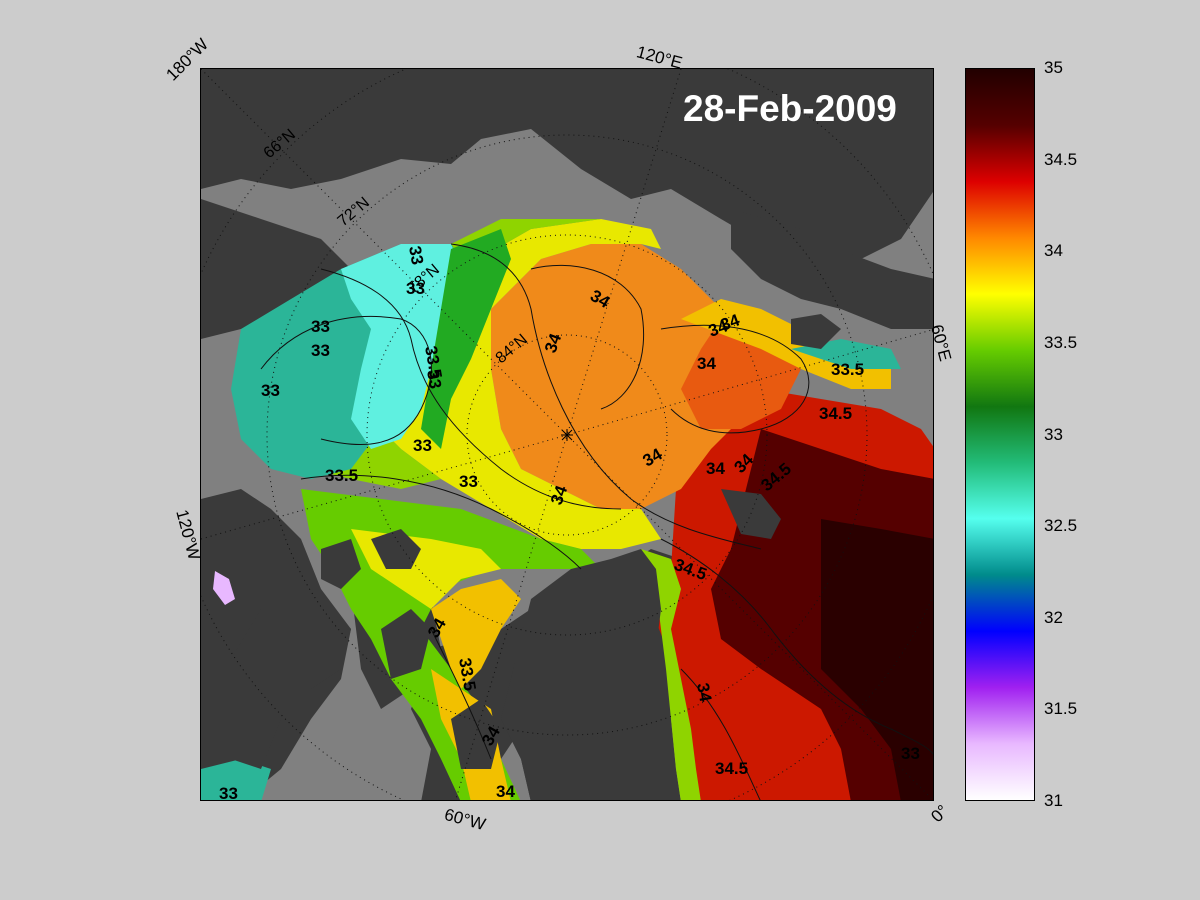 Image resolution: width=1200 pixels, height=900 pixels. Describe the element at coordinates (940, 814) in the screenshot. I see `lon-label-0: 0°` at that location.